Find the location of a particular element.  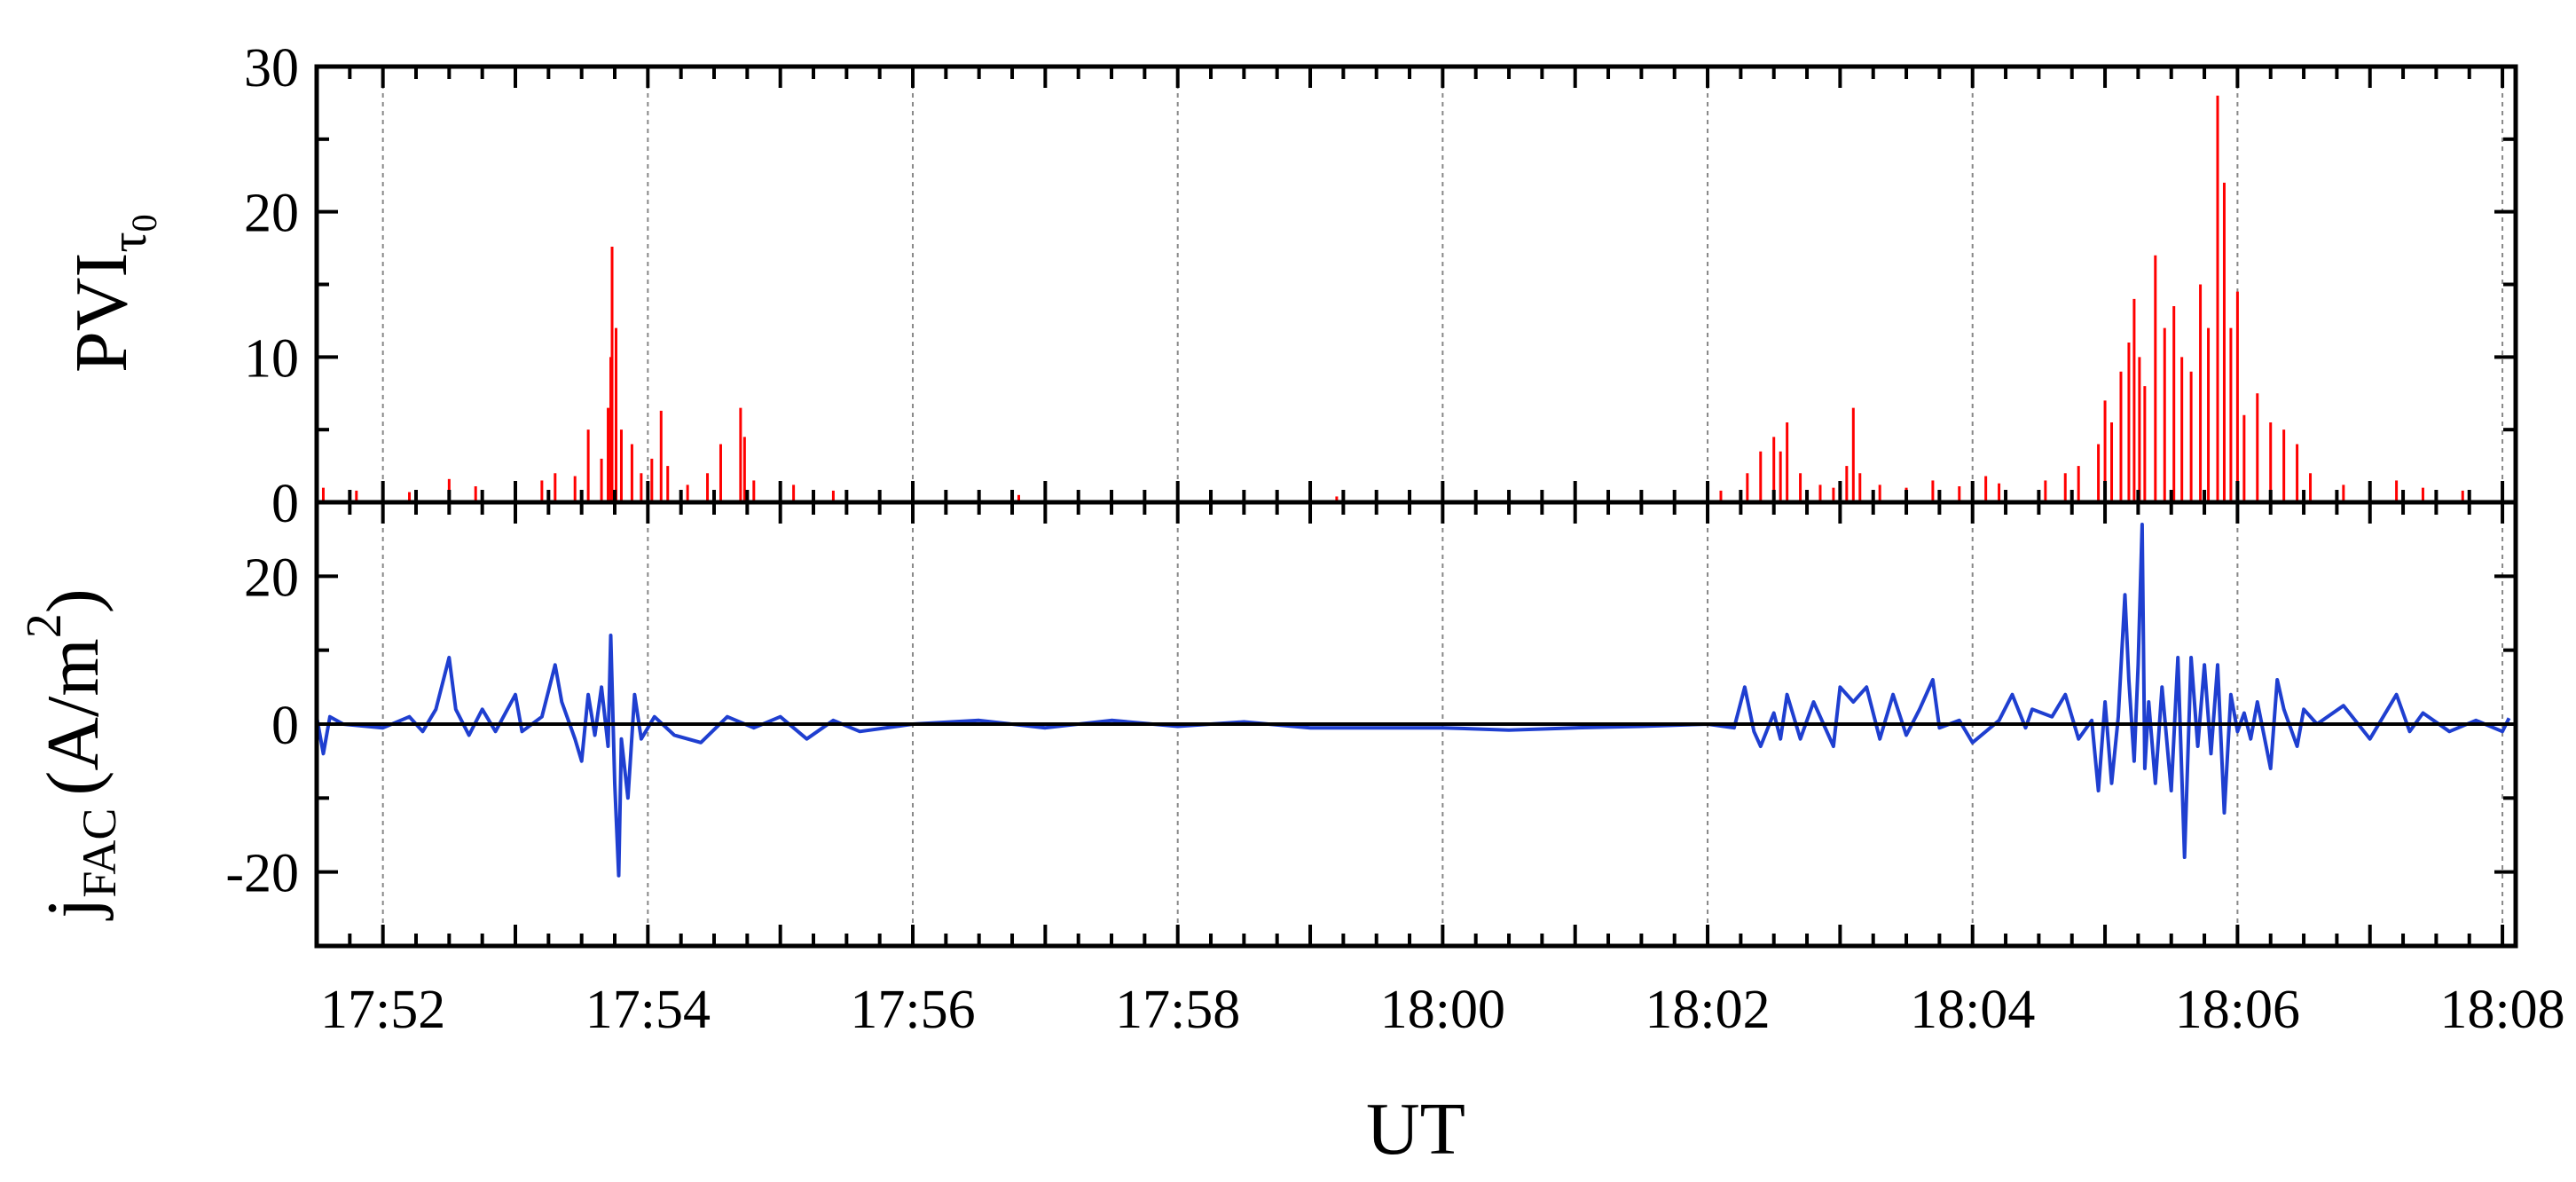

jfac-ylabel-unit: (A/m is located at coordinates (73, 716).